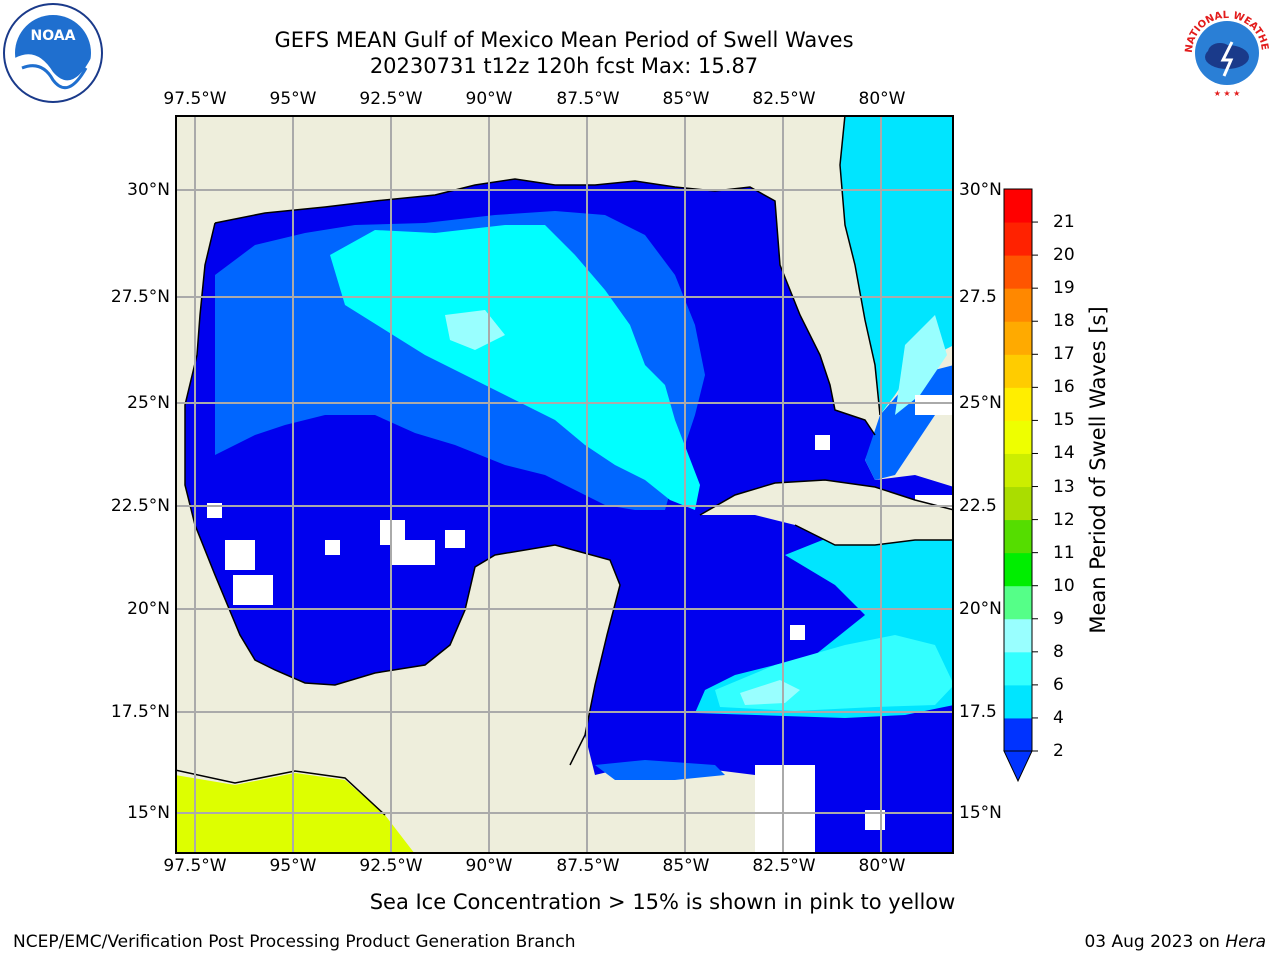 The image size is (1280, 960). Describe the element at coordinates (1064, 222) in the screenshot. I see `colorbar-tick-label: 21` at that location.